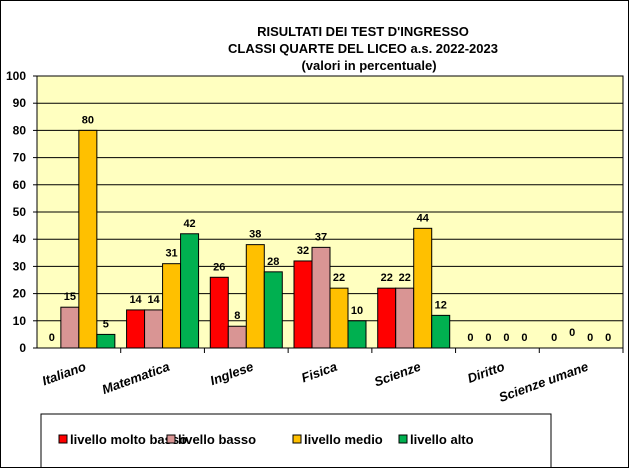  Describe the element at coordinates (20, 158) in the screenshot. I see `y-tick-label: 70` at that location.